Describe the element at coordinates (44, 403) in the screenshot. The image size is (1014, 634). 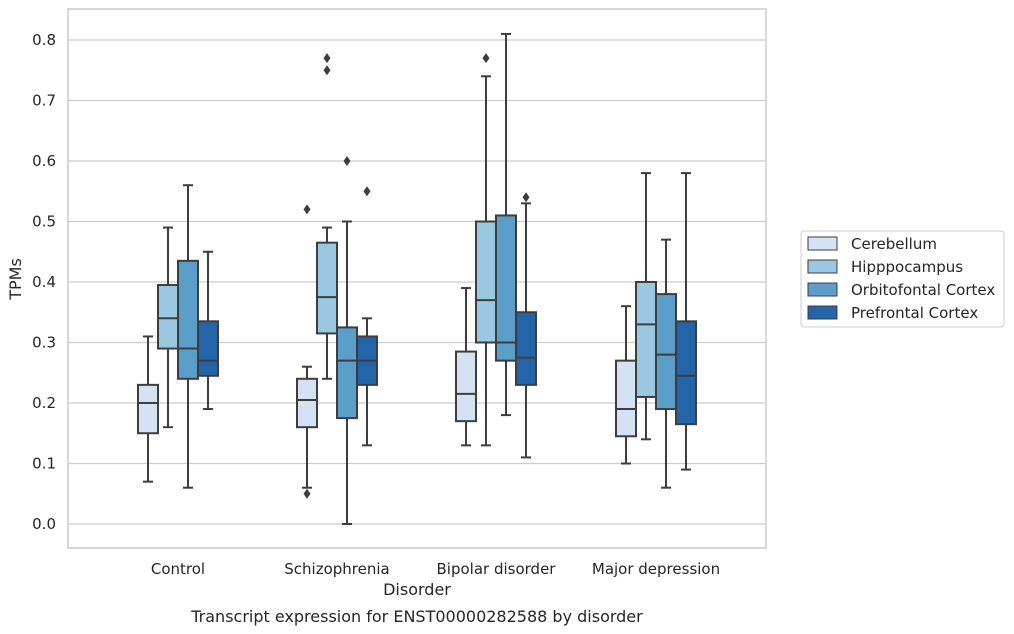
I see `y-tick-label: 0.2` at that location.